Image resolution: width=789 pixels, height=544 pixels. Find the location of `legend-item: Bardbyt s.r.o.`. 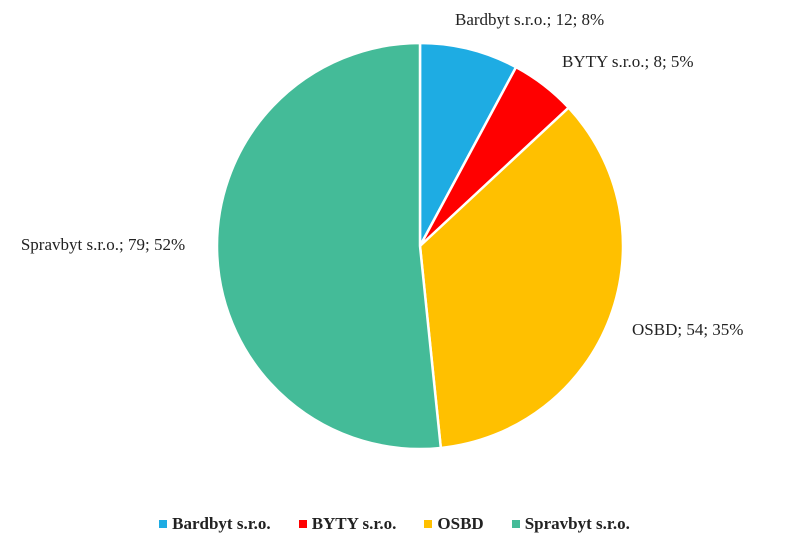

legend-item: Bardbyt s.r.o. is located at coordinates (215, 524).